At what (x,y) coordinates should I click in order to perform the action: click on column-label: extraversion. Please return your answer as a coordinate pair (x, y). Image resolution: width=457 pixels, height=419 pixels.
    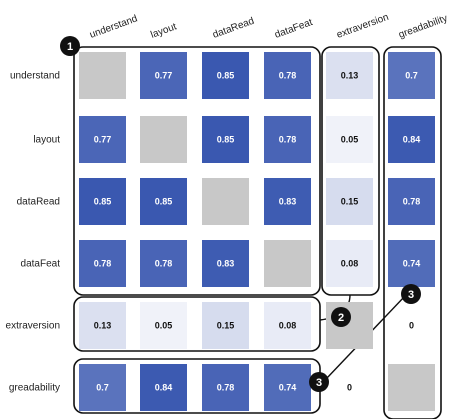
    Looking at the image, I should click on (362, 26).